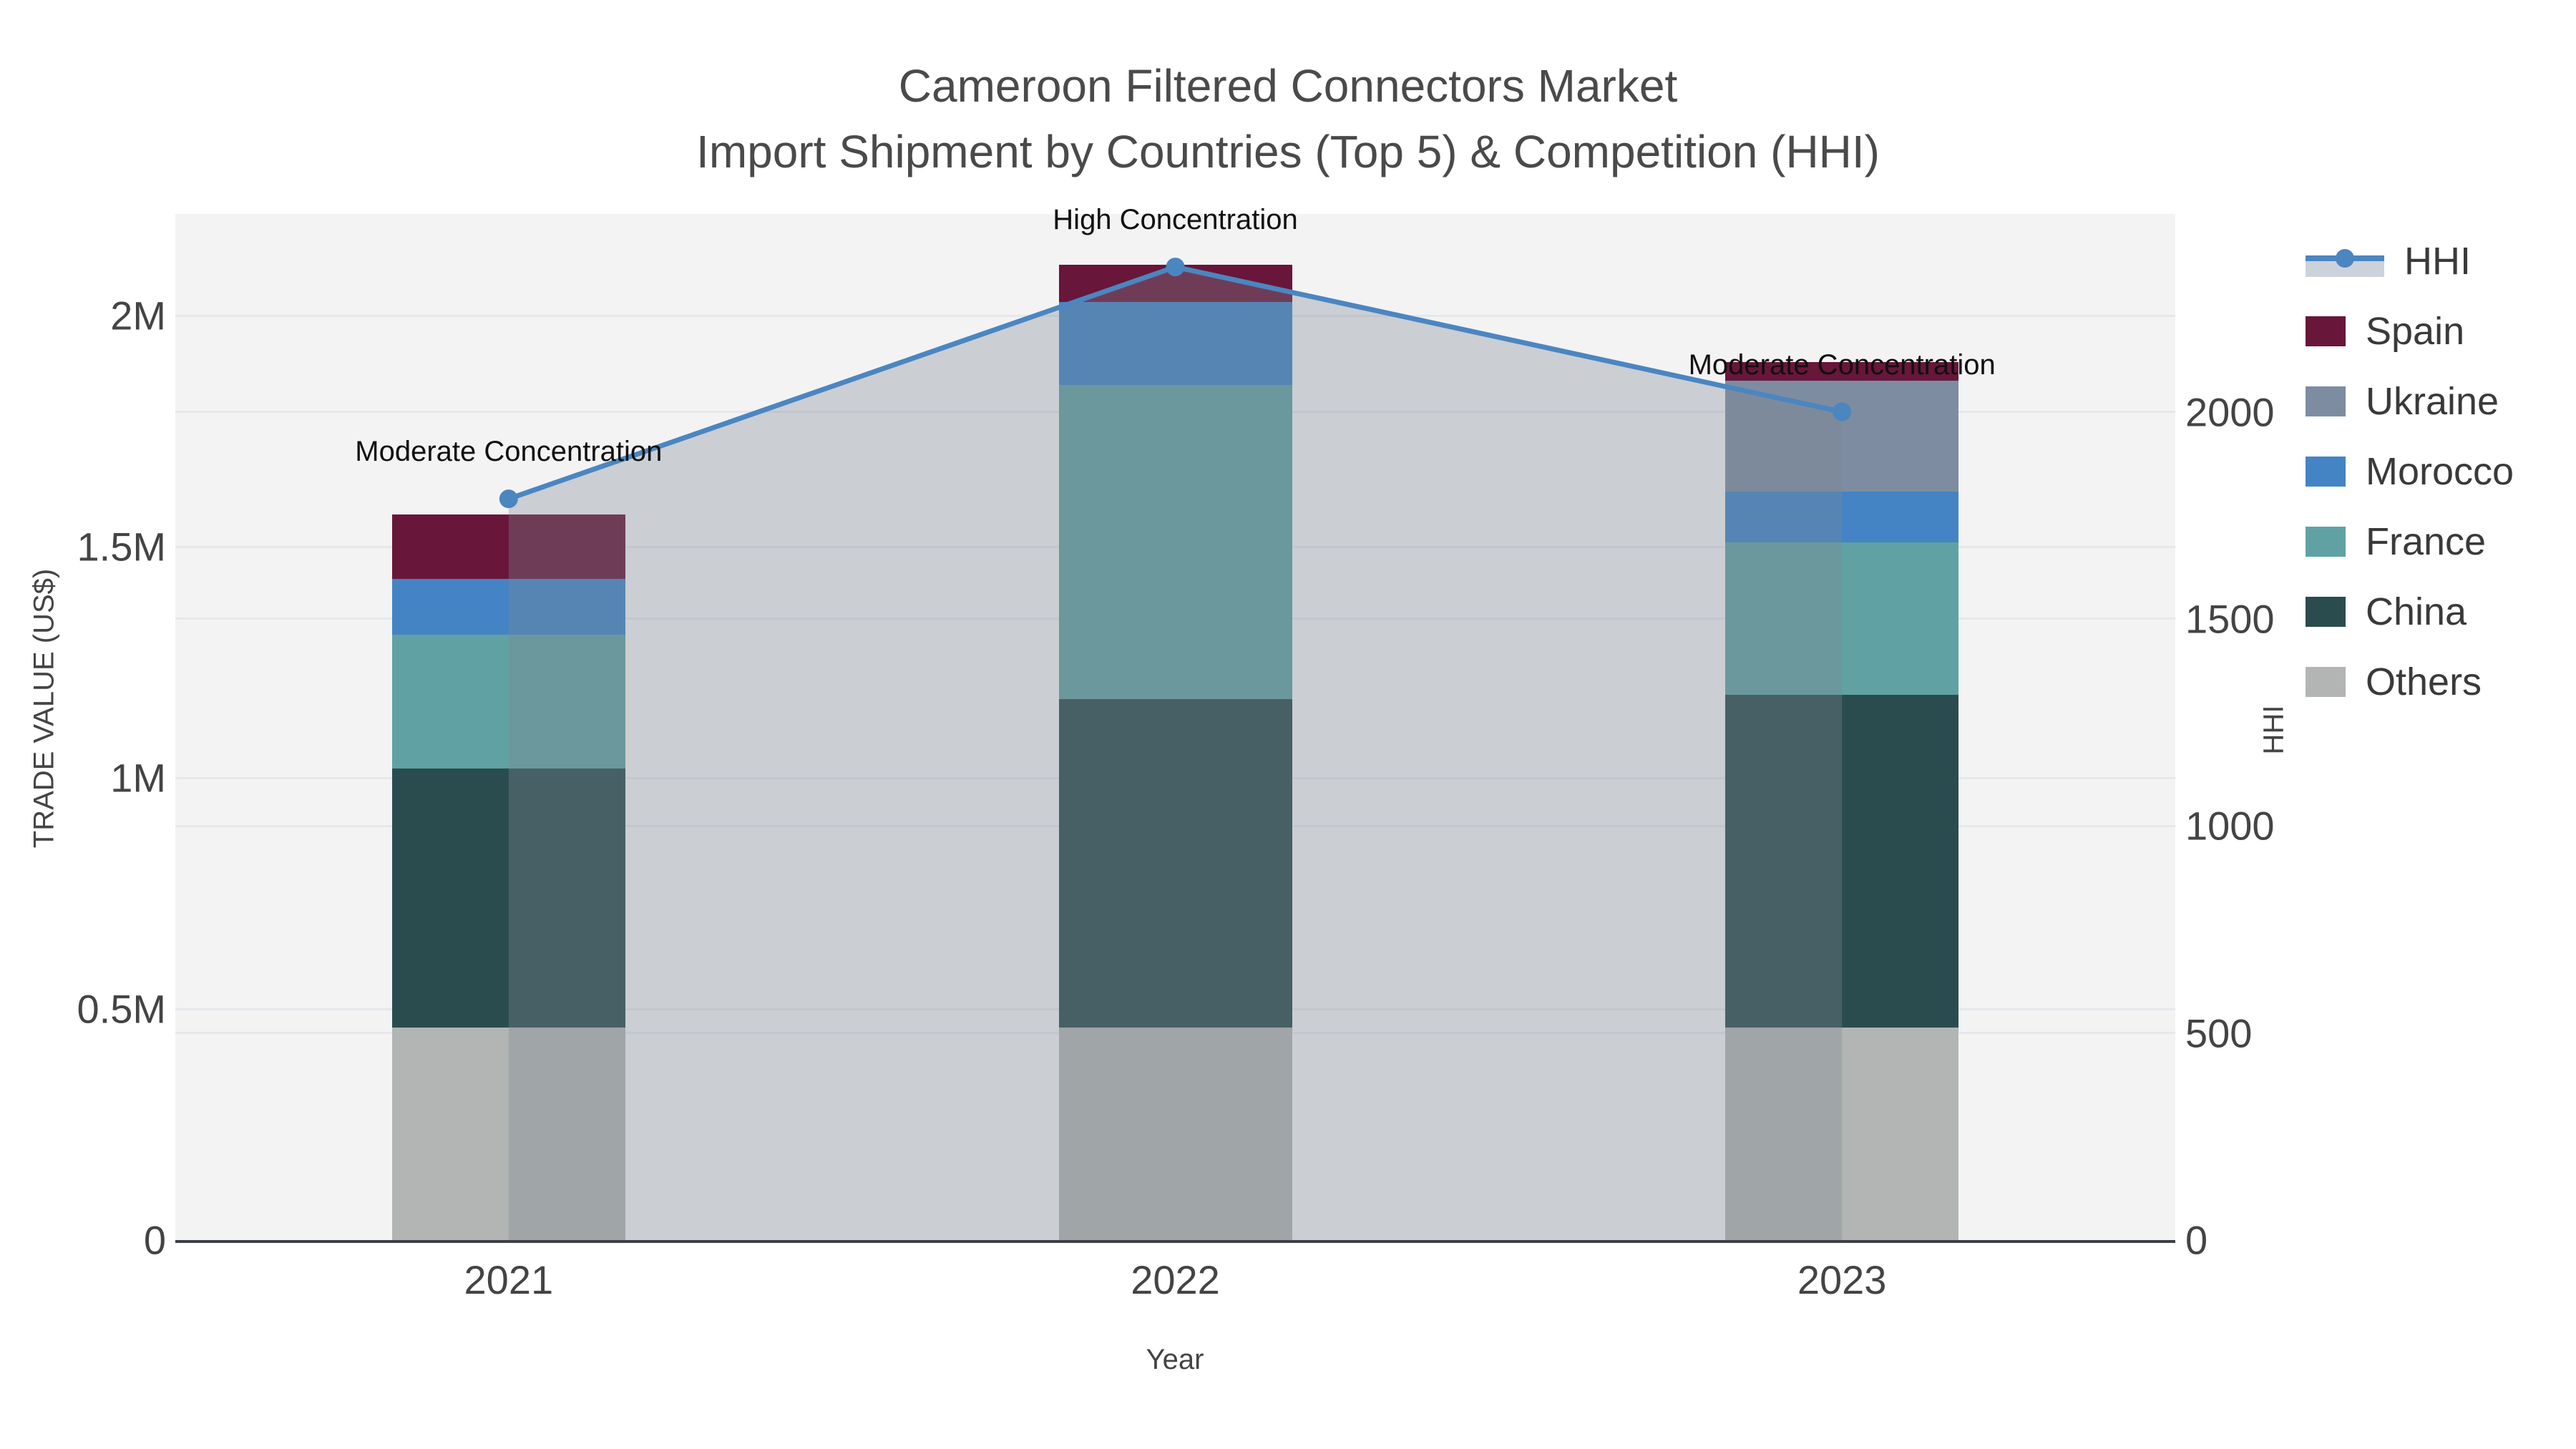  What do you see at coordinates (2219, 1033) in the screenshot?
I see `right-tick-500: 500` at bounding box center [2219, 1033].